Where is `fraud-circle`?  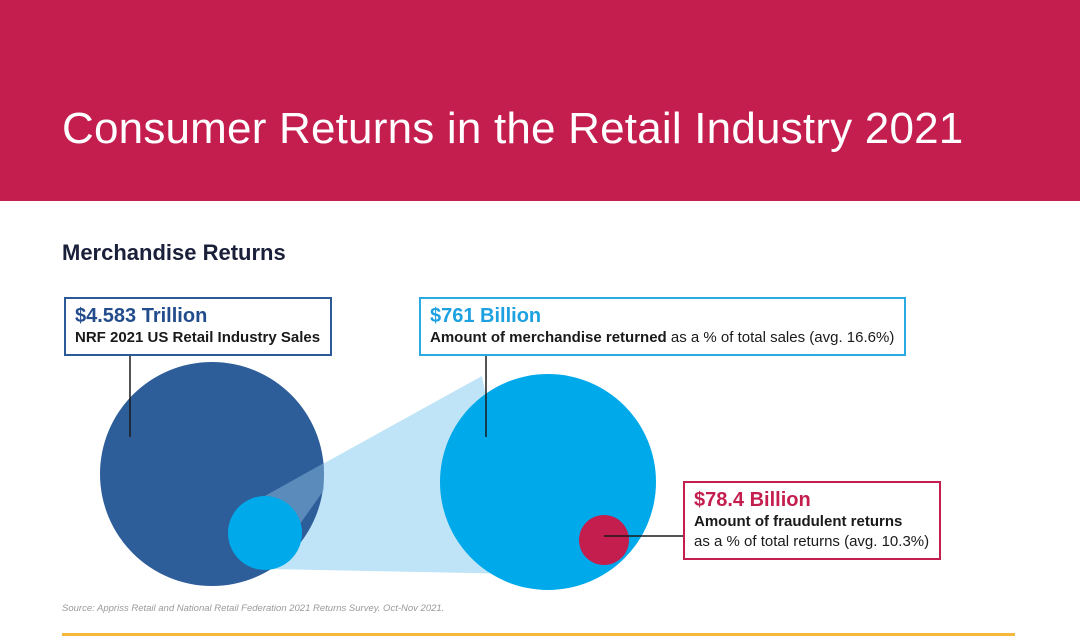 fraud-circle is located at coordinates (604, 540).